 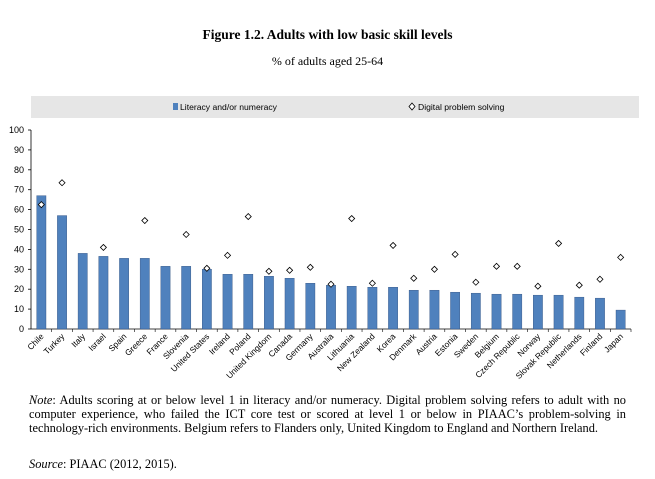 What do you see at coordinates (82, 291) in the screenshot?
I see `bar-italy` at bounding box center [82, 291].